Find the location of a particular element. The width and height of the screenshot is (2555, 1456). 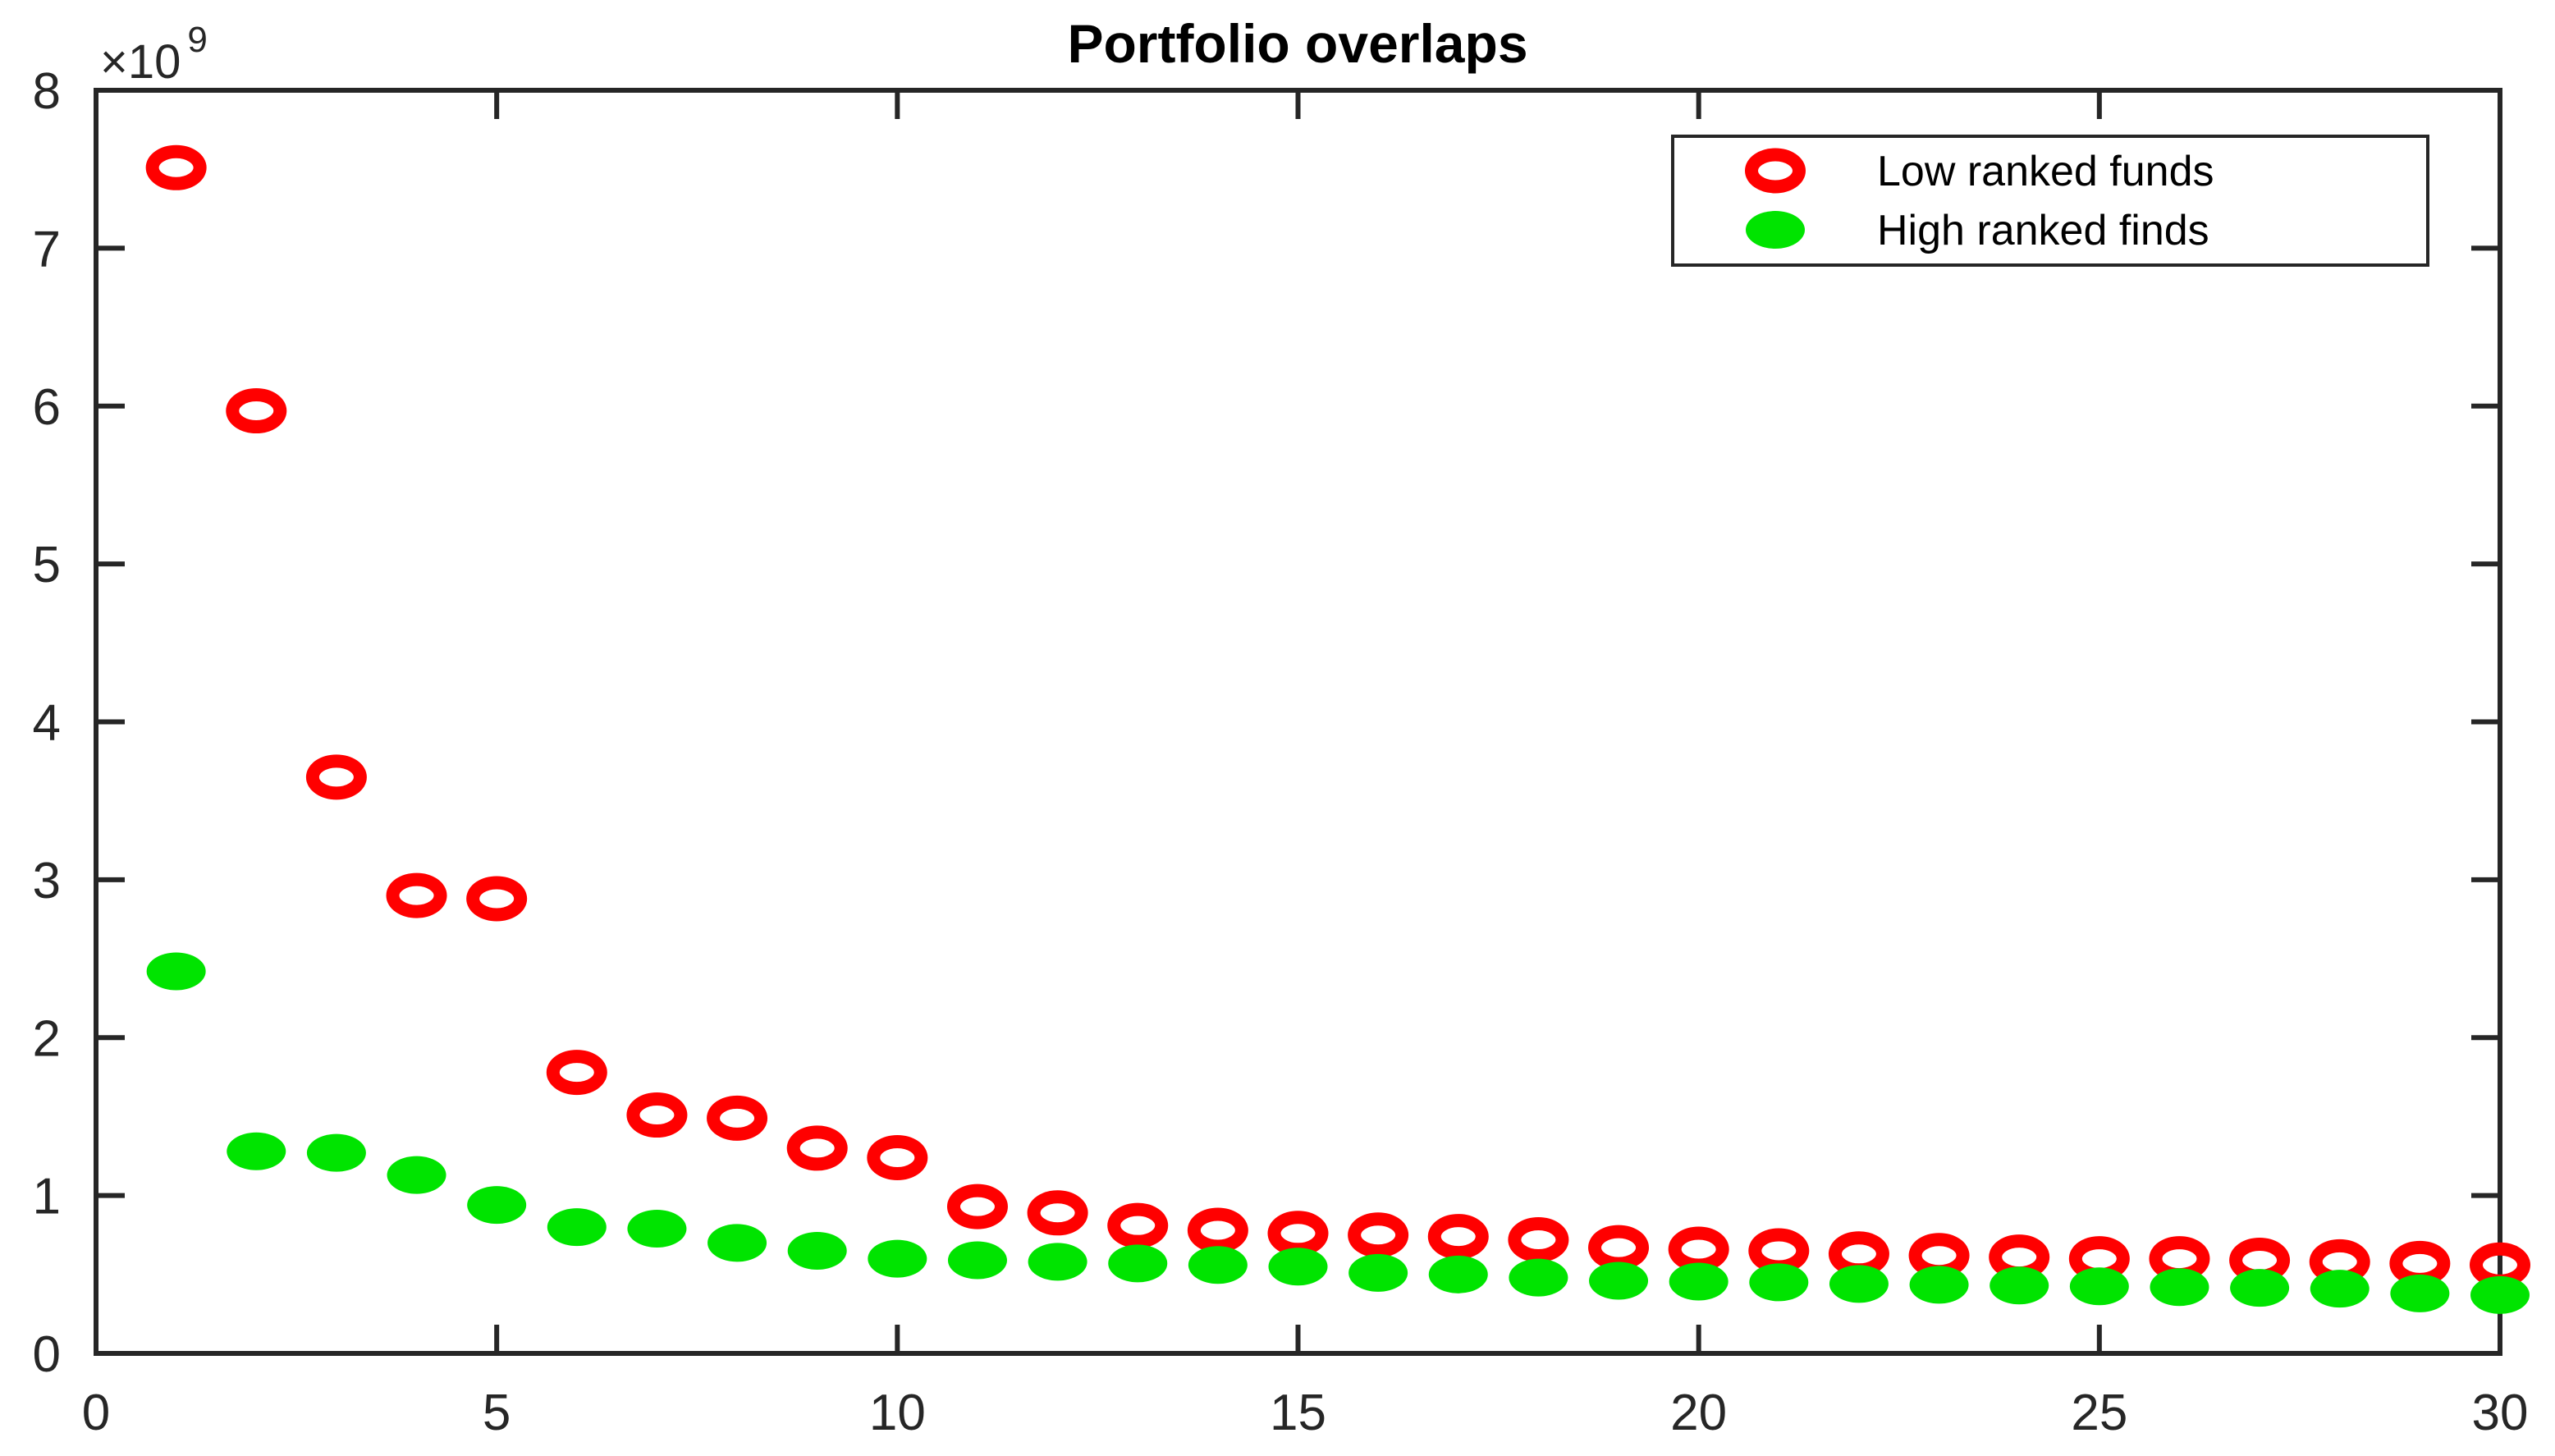

legend-item-high-ranked-finds: High ranked finds is located at coordinates (1977, 230).